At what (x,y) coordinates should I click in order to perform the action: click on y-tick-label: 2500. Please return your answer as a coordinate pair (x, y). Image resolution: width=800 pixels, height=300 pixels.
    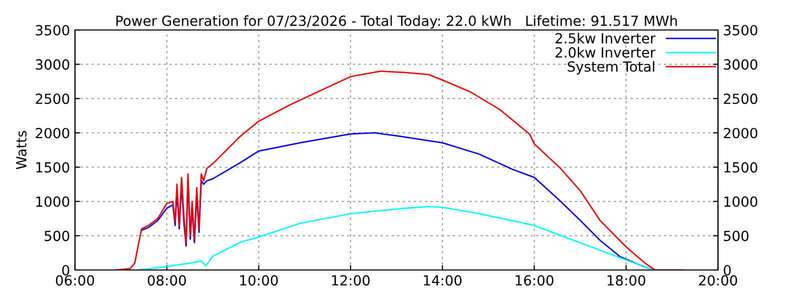
    Looking at the image, I should click on (53, 99).